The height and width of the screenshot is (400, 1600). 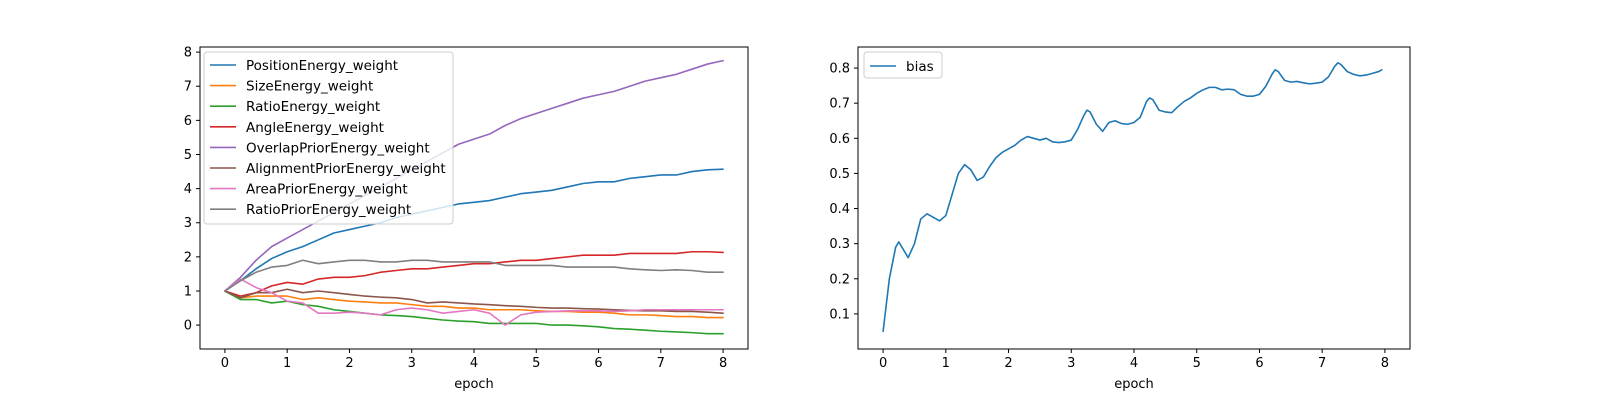 I want to click on left-legend-label-2: RatioEnergy_weight, so click(x=313, y=107).